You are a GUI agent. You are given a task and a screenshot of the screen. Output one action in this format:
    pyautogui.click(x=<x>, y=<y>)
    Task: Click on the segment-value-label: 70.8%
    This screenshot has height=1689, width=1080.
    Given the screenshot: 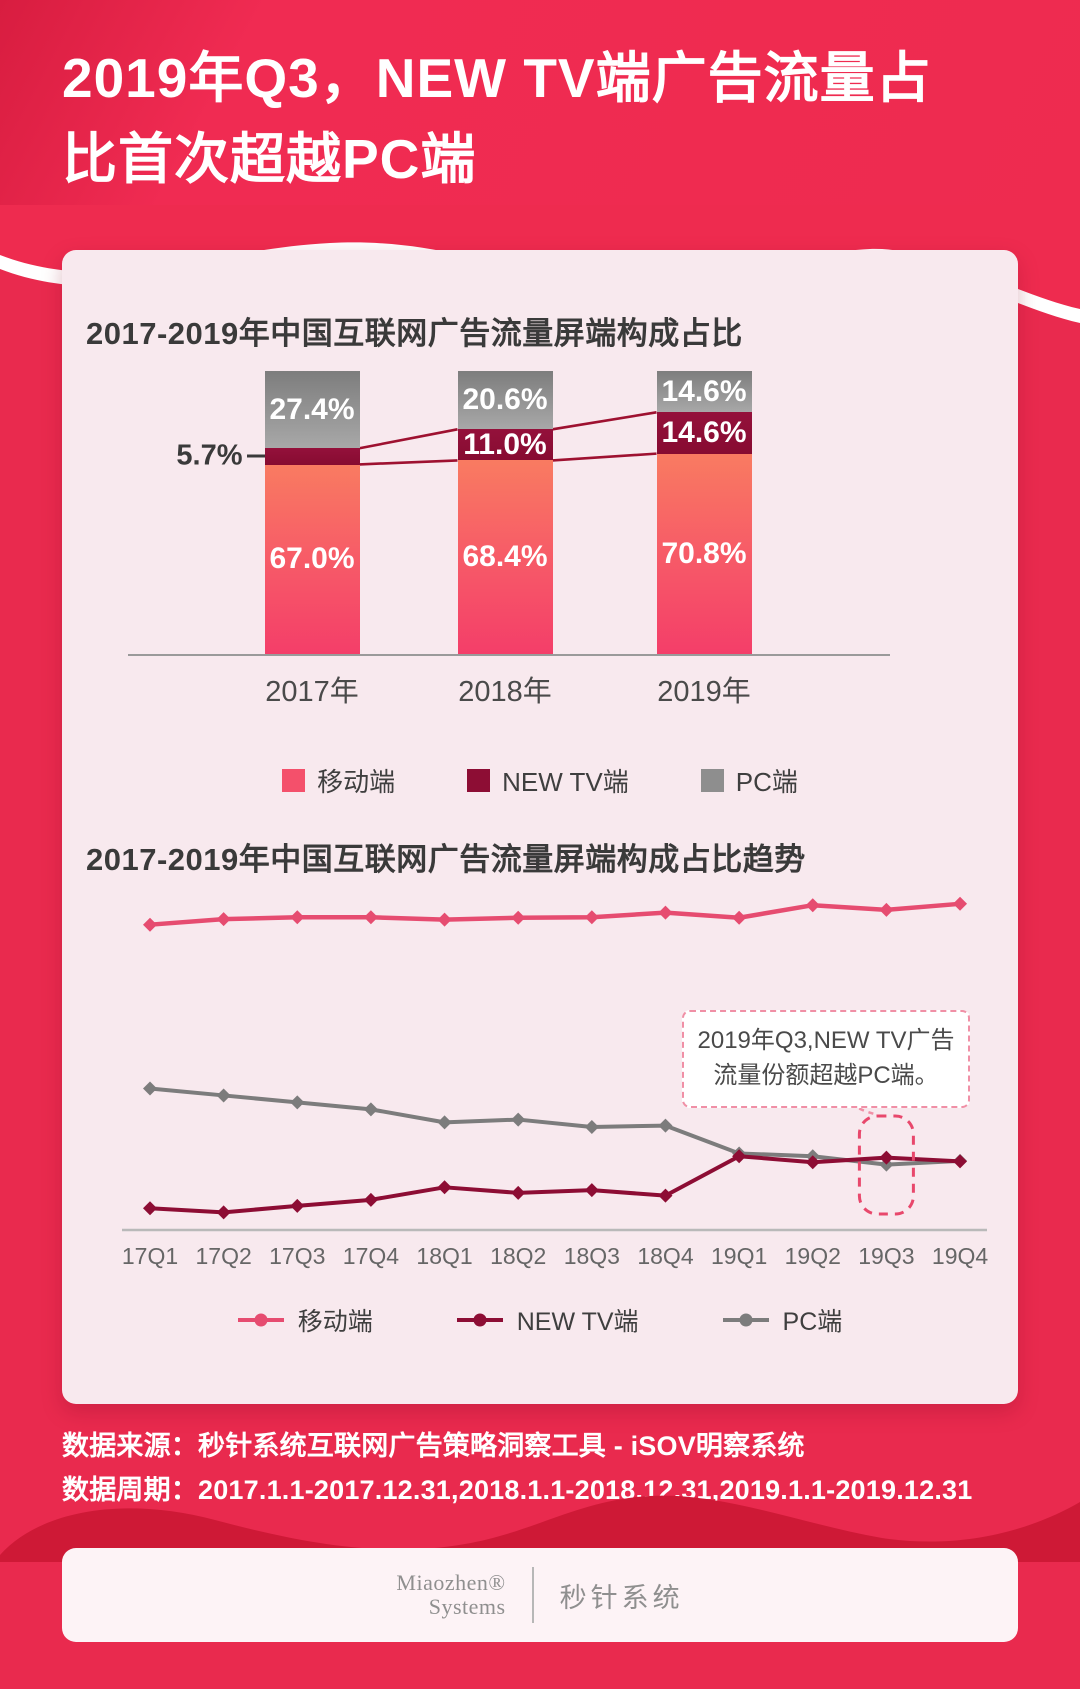 What is the action you would take?
    pyautogui.click(x=704, y=553)
    